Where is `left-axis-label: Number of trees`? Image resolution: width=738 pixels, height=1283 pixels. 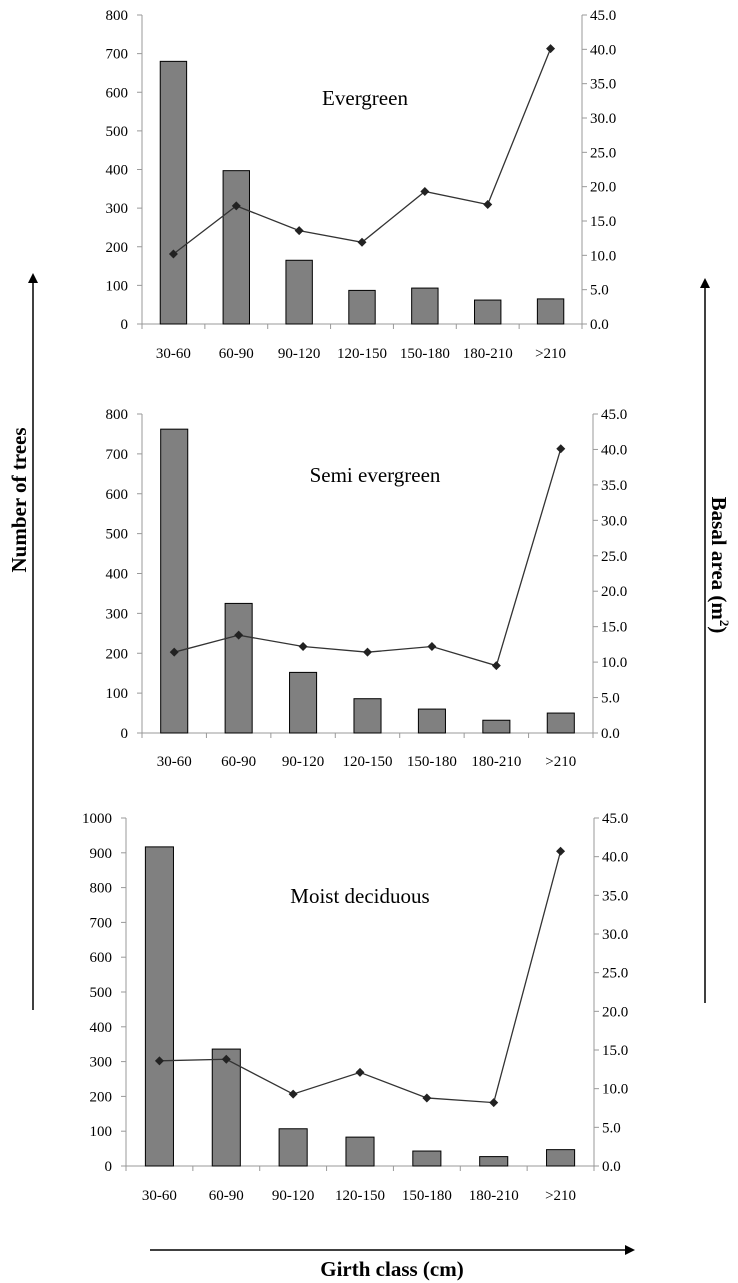
left-axis-label: Number of trees is located at coordinates (19, 499).